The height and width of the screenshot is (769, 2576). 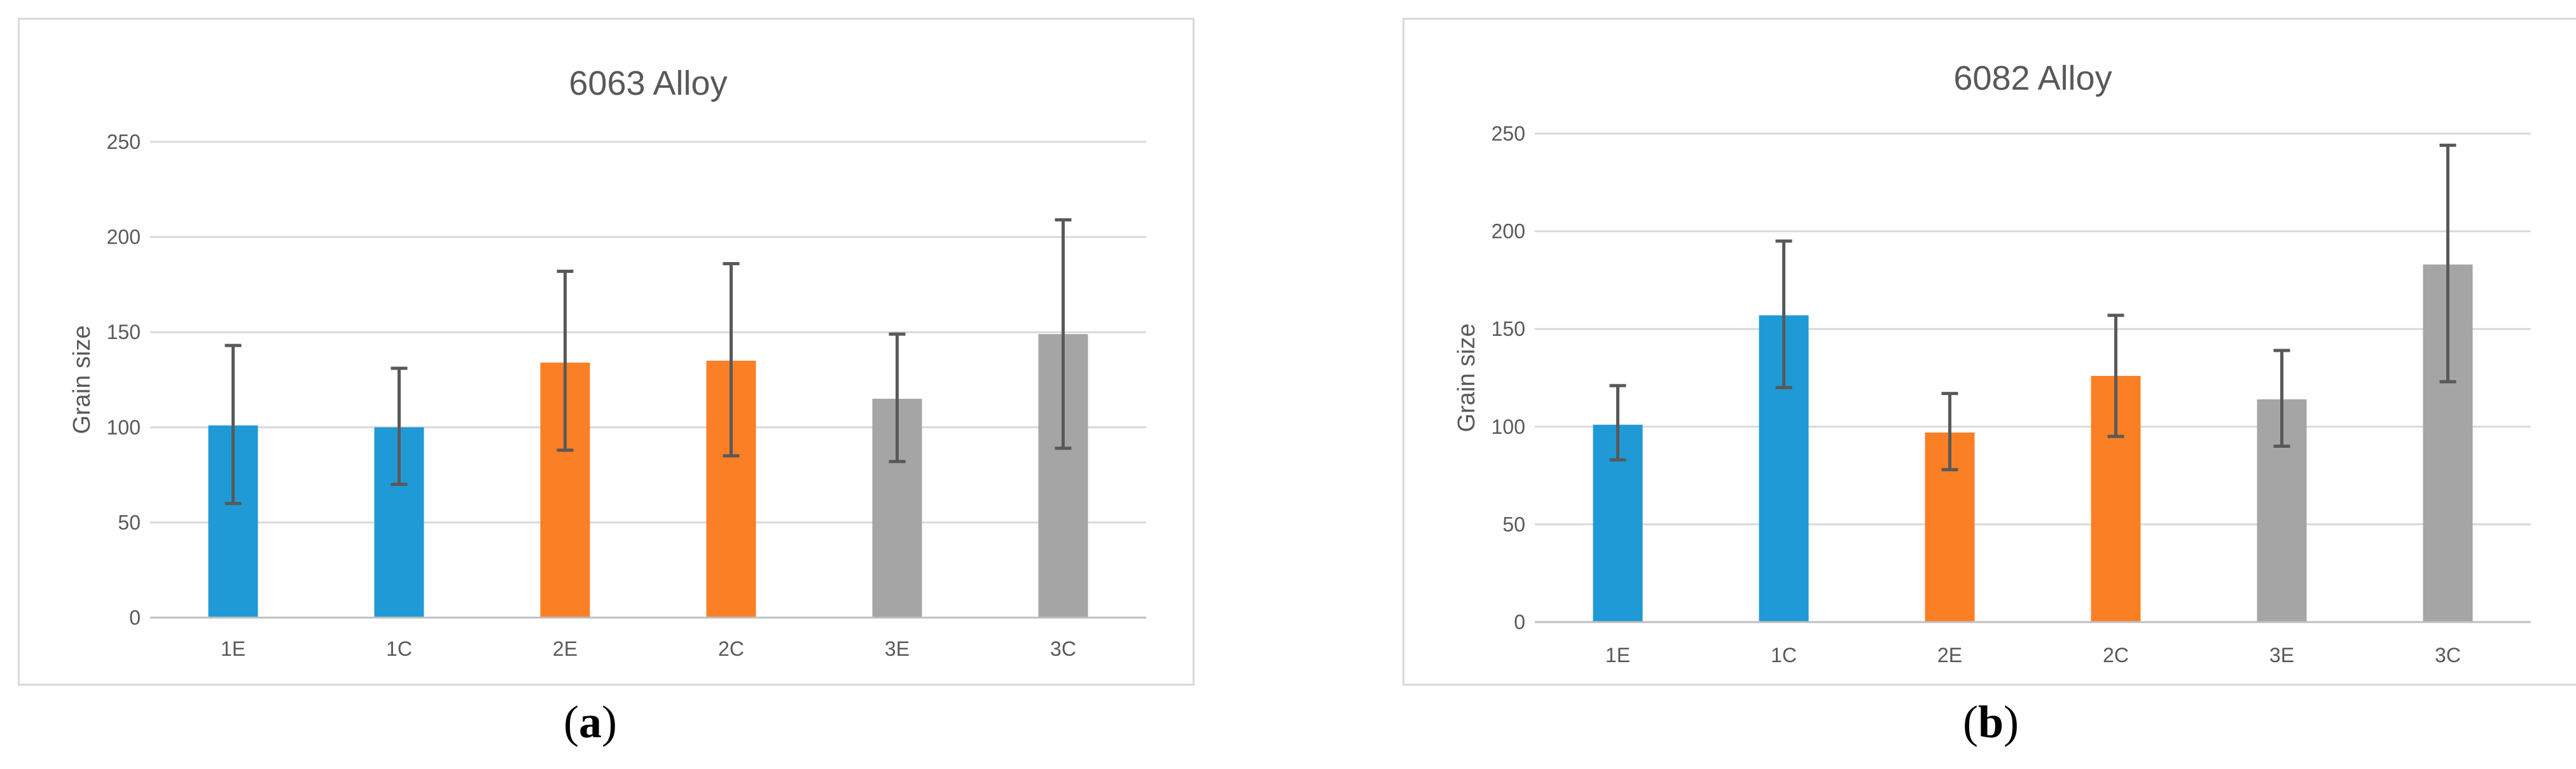 What do you see at coordinates (2116, 656) in the screenshot?
I see `x-tick-label-b-2C: 2C` at bounding box center [2116, 656].